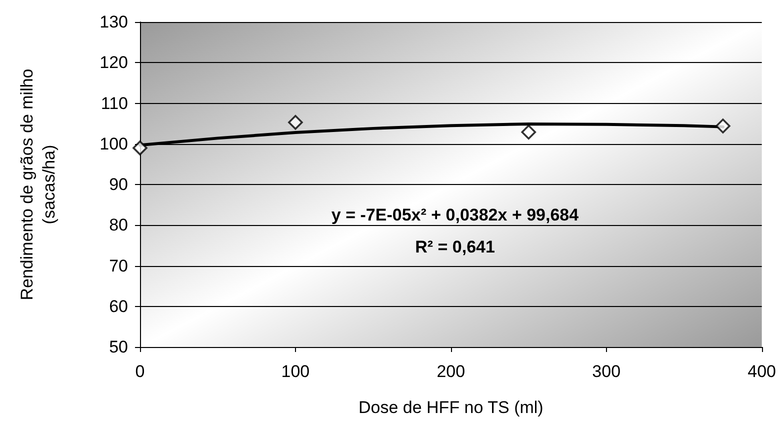 This screenshot has width=779, height=438. I want to click on y-tick-label: 110, so click(114, 103).